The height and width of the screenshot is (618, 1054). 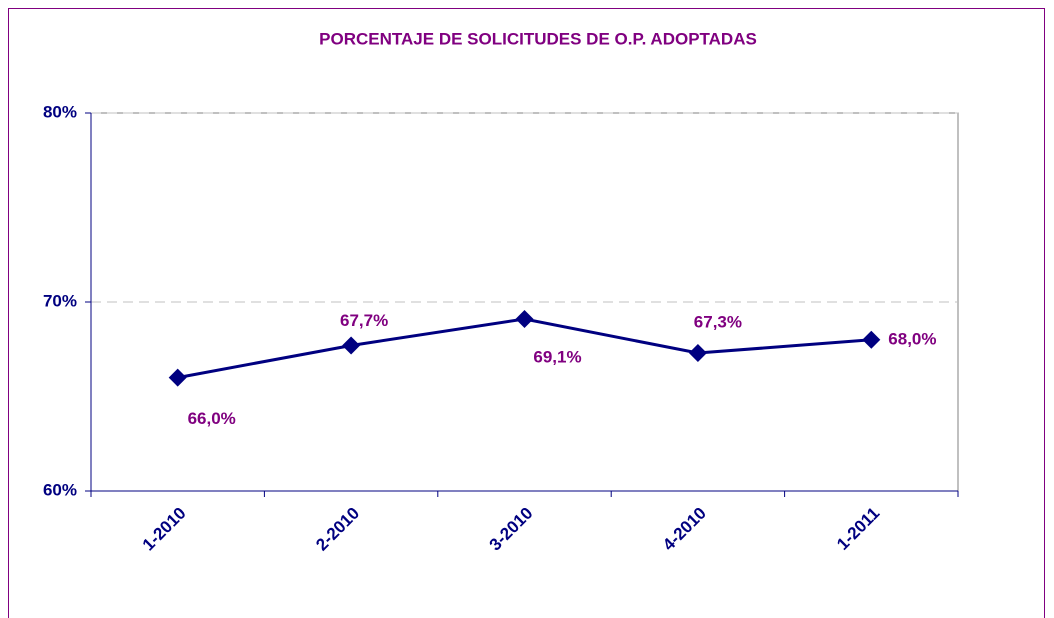 I want to click on y-tick-label: 60%, so click(x=60, y=489).